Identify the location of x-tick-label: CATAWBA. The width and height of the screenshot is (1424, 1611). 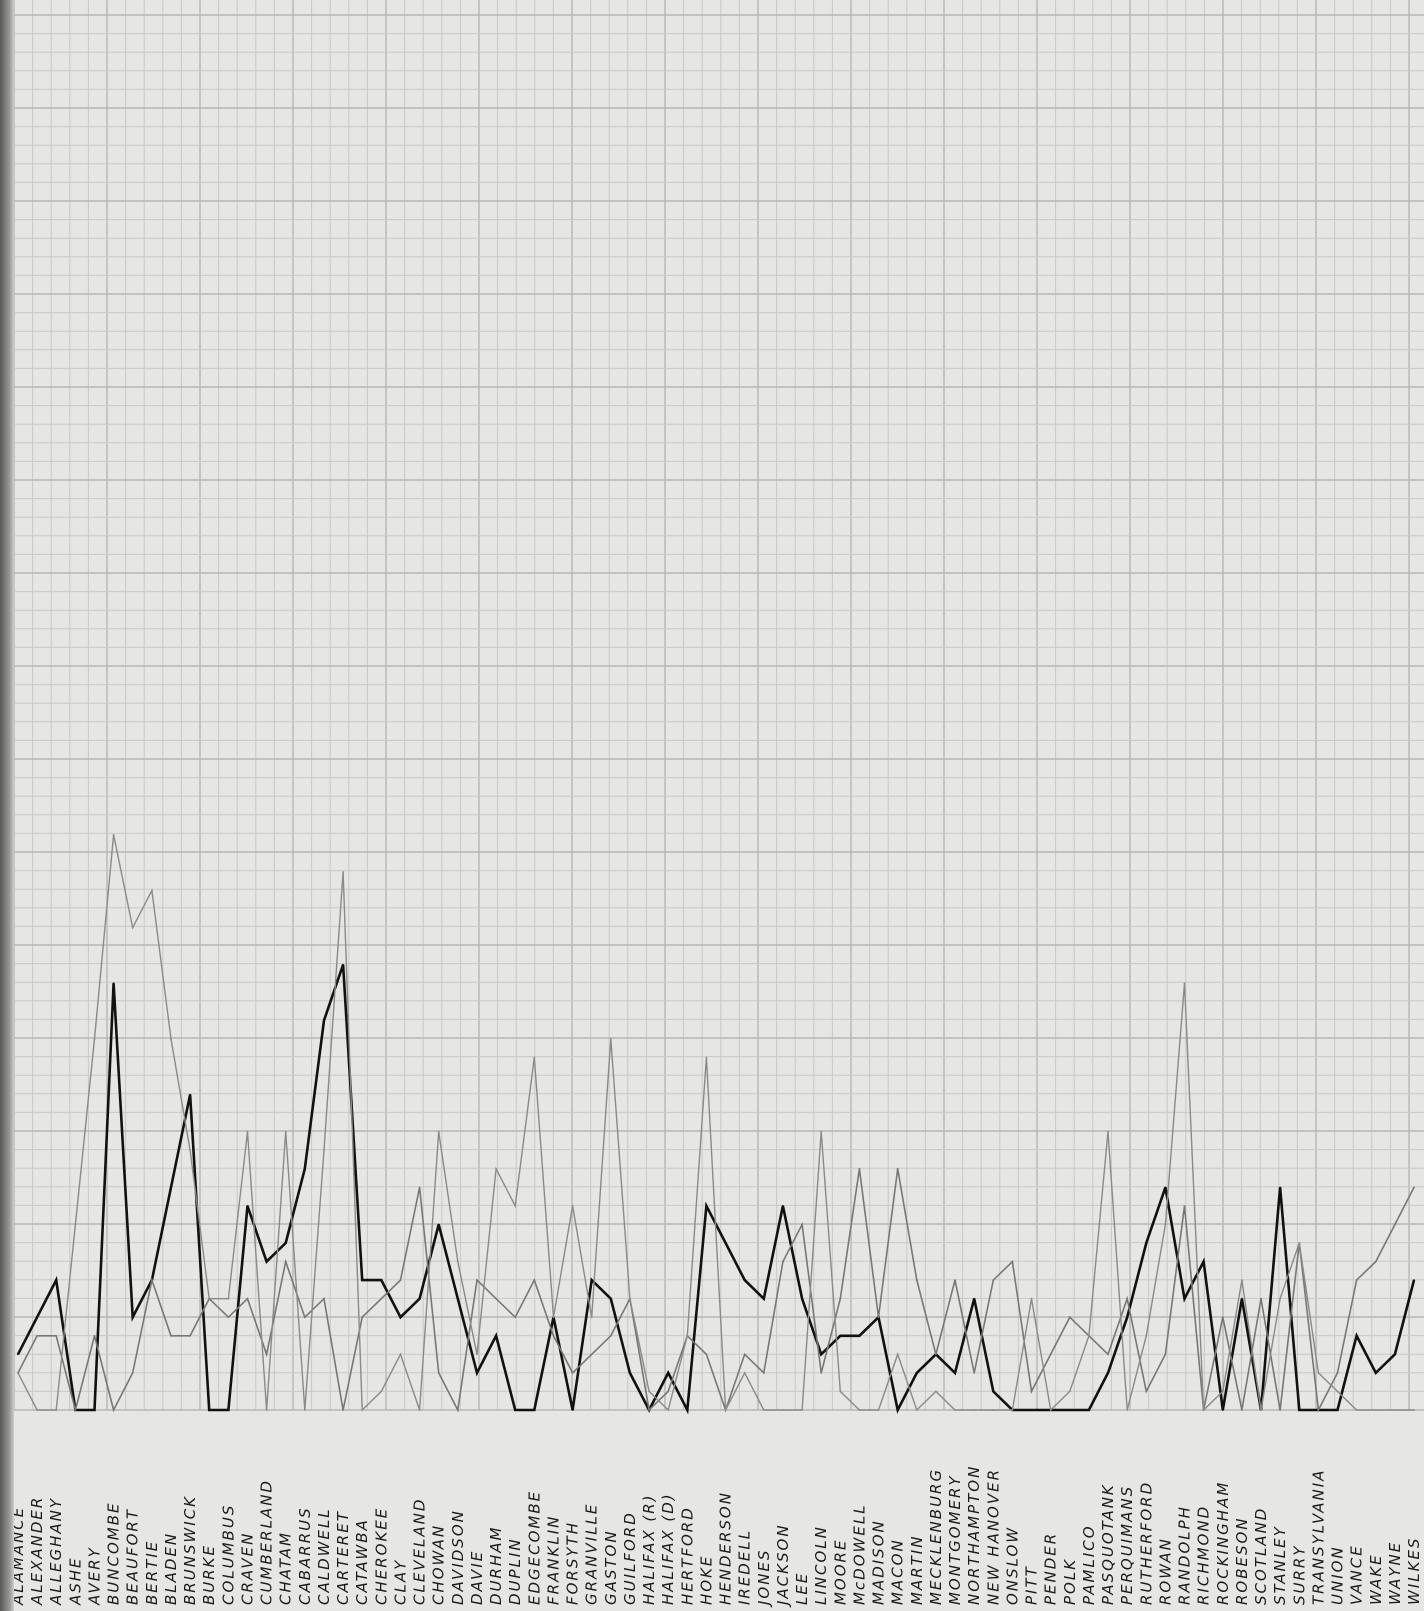
(362, 1561).